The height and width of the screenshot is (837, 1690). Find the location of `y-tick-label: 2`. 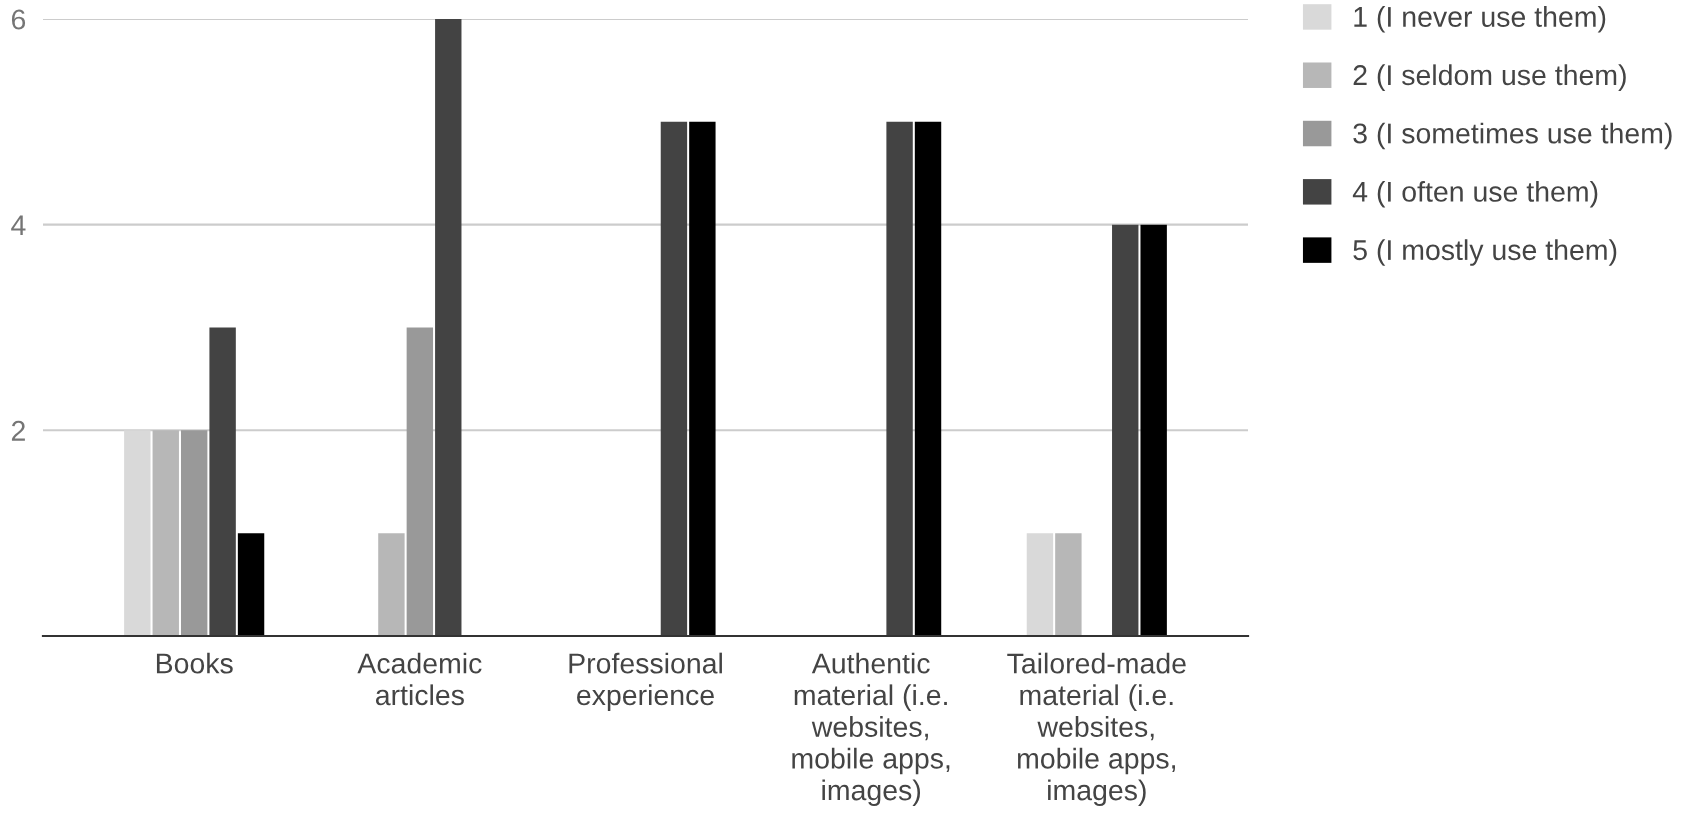

y-tick-label: 2 is located at coordinates (18, 430).